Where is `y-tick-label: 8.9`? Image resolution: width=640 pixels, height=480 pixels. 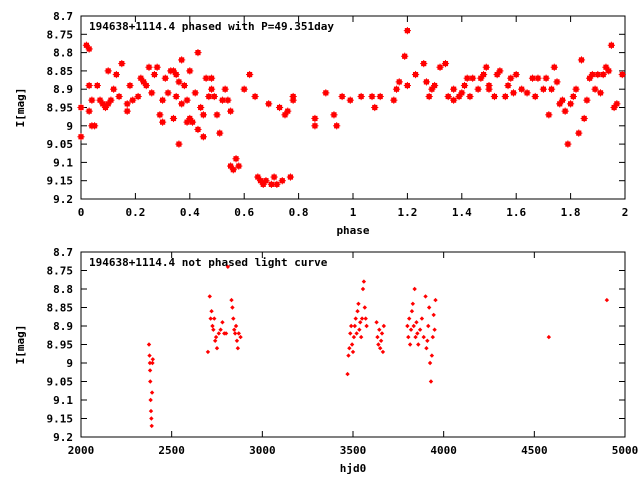
y-tick-label: 8.9 is located at coordinates (63, 89).